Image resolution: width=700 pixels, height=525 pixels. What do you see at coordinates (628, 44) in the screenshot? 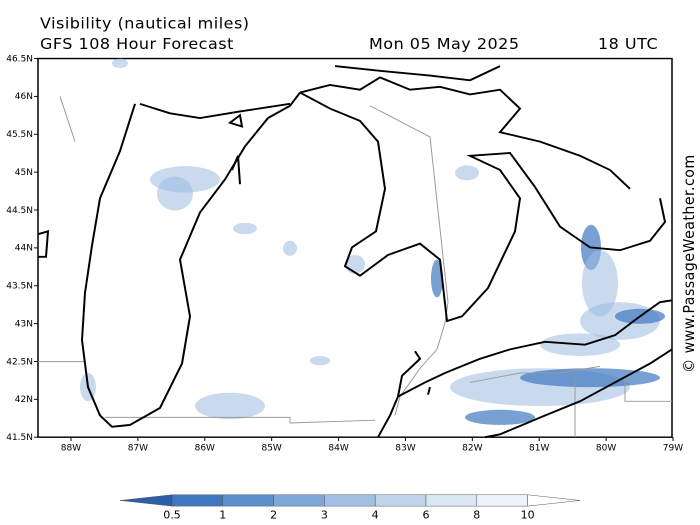
I see `time: 18 UTC` at bounding box center [628, 44].